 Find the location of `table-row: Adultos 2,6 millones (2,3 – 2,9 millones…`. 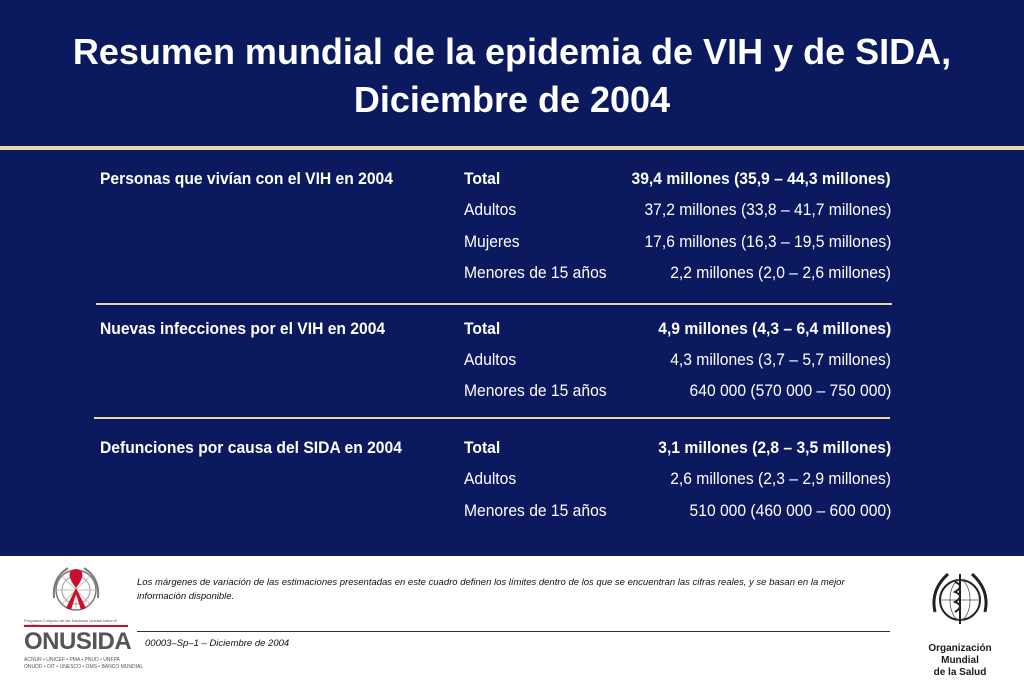

table-row: Adultos 2,6 millones (2,3 – 2,9 millones… is located at coordinates (512, 479).